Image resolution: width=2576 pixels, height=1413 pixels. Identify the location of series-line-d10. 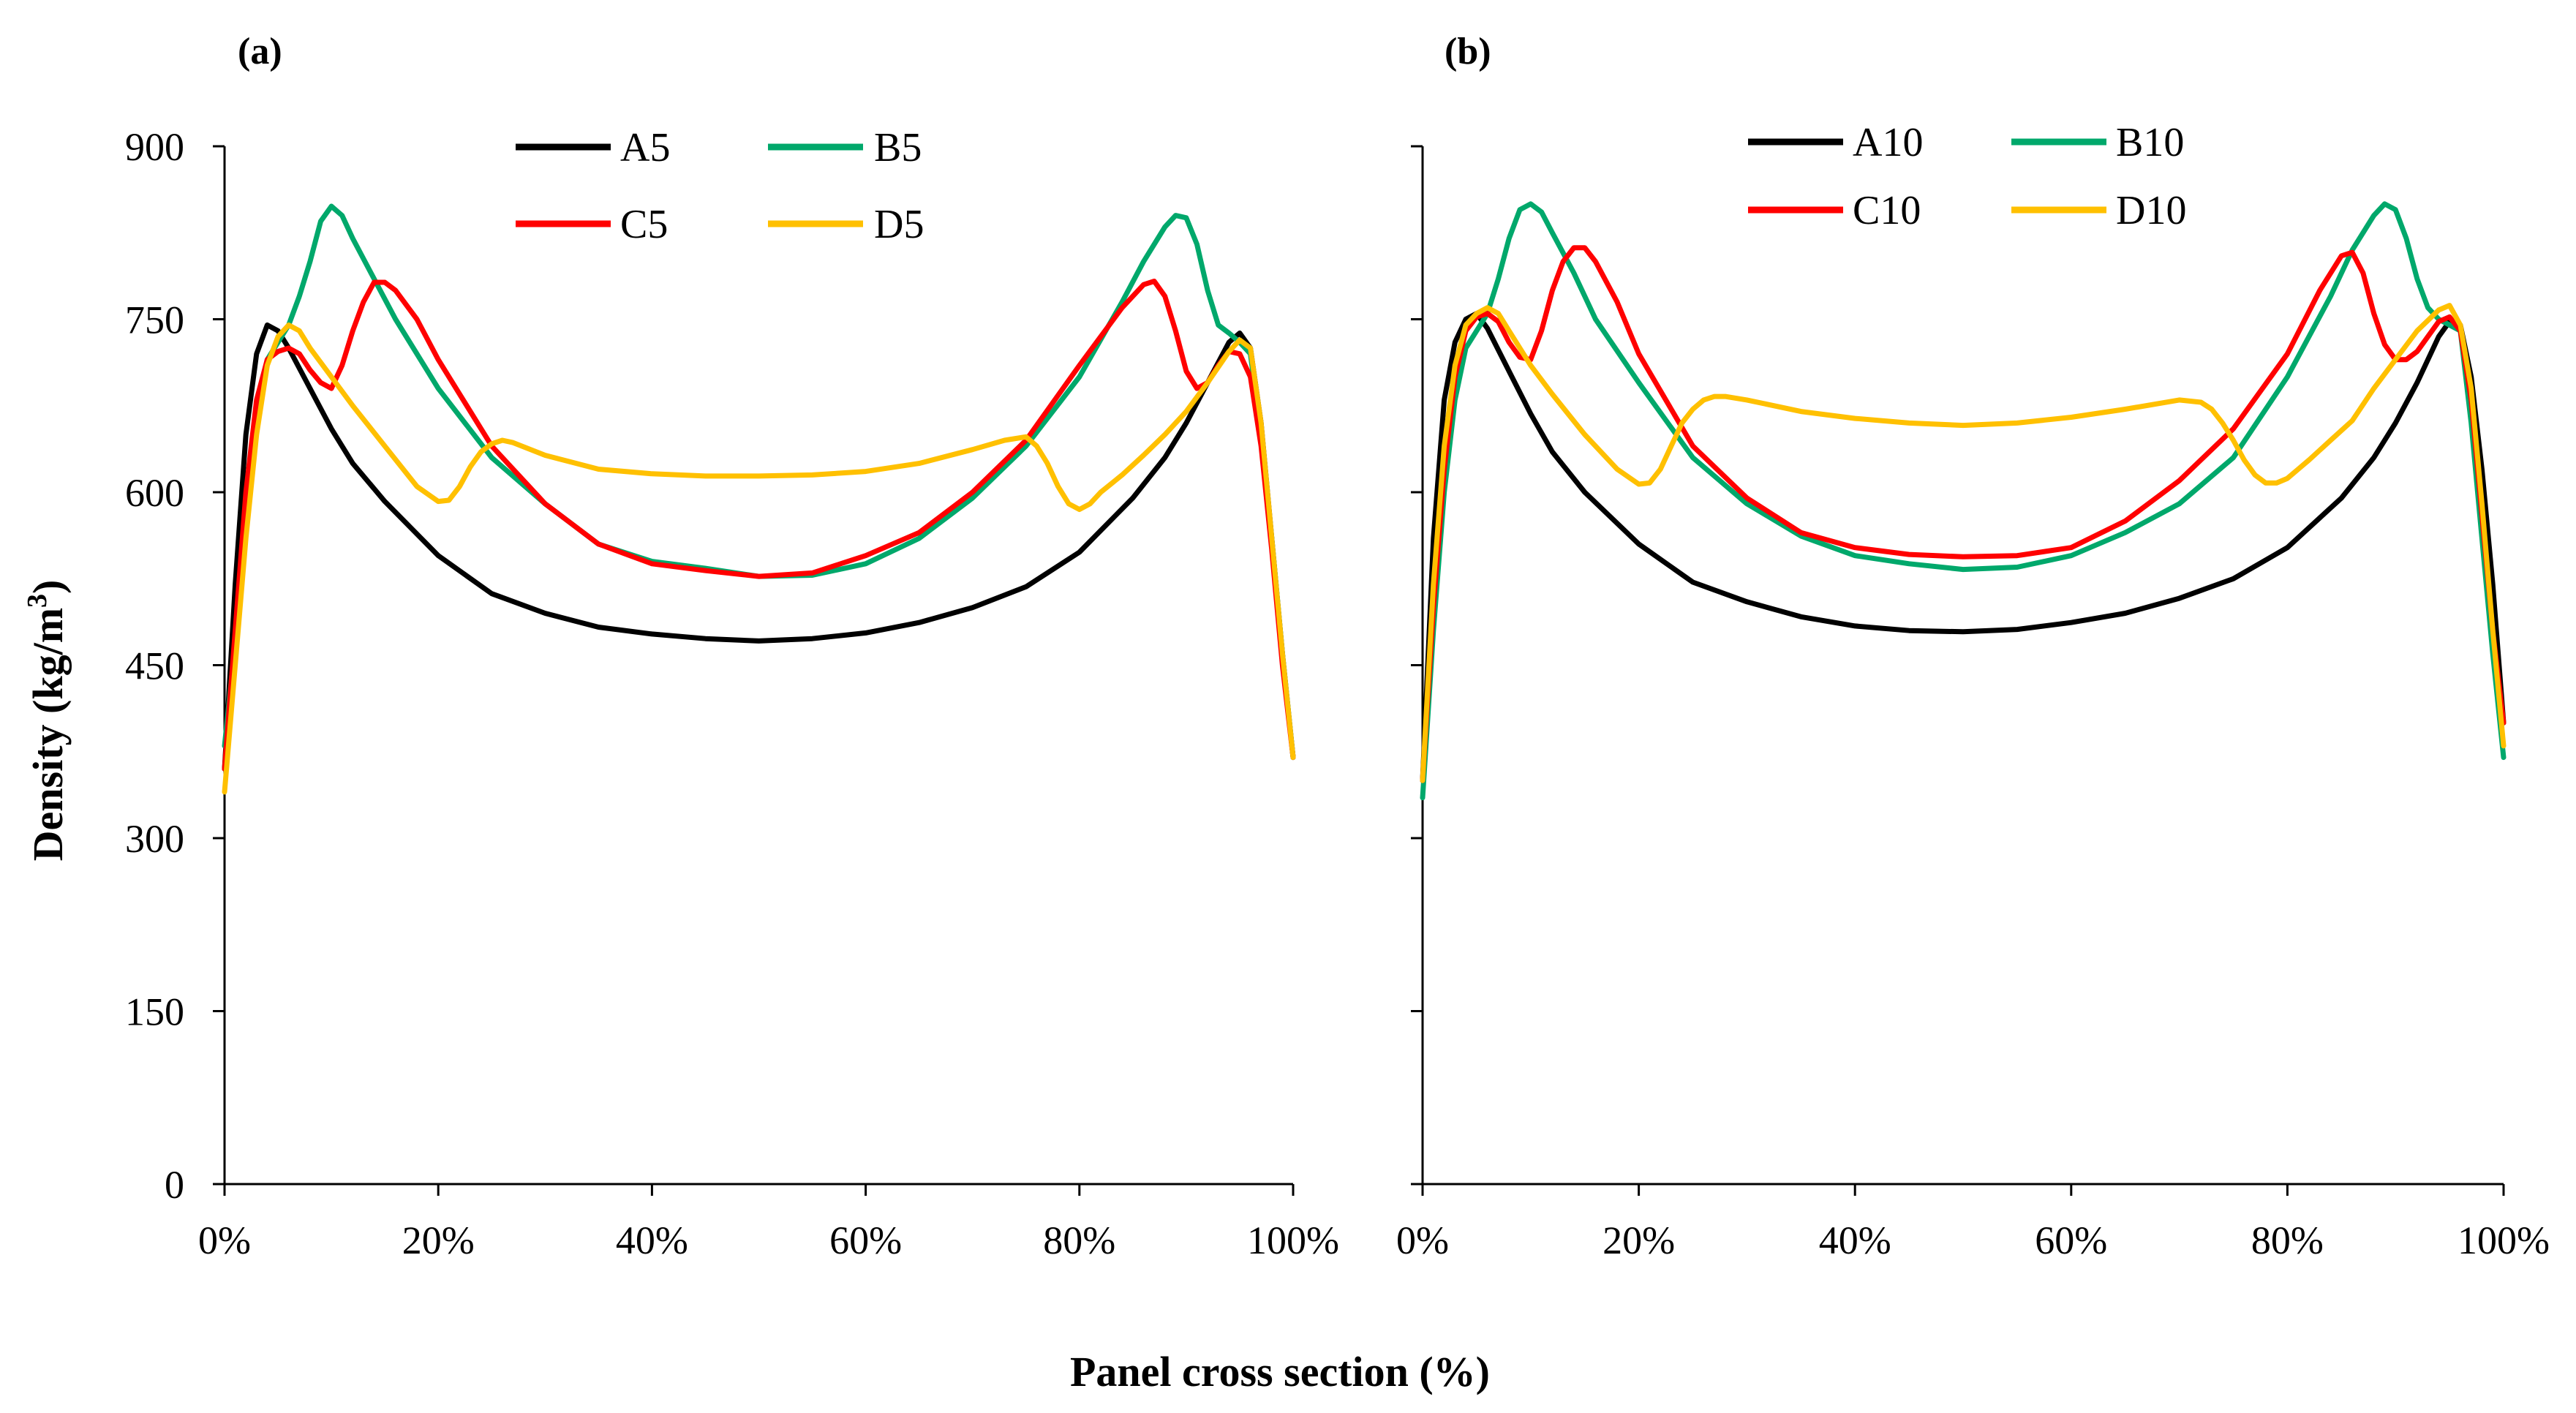
(1963, 543).